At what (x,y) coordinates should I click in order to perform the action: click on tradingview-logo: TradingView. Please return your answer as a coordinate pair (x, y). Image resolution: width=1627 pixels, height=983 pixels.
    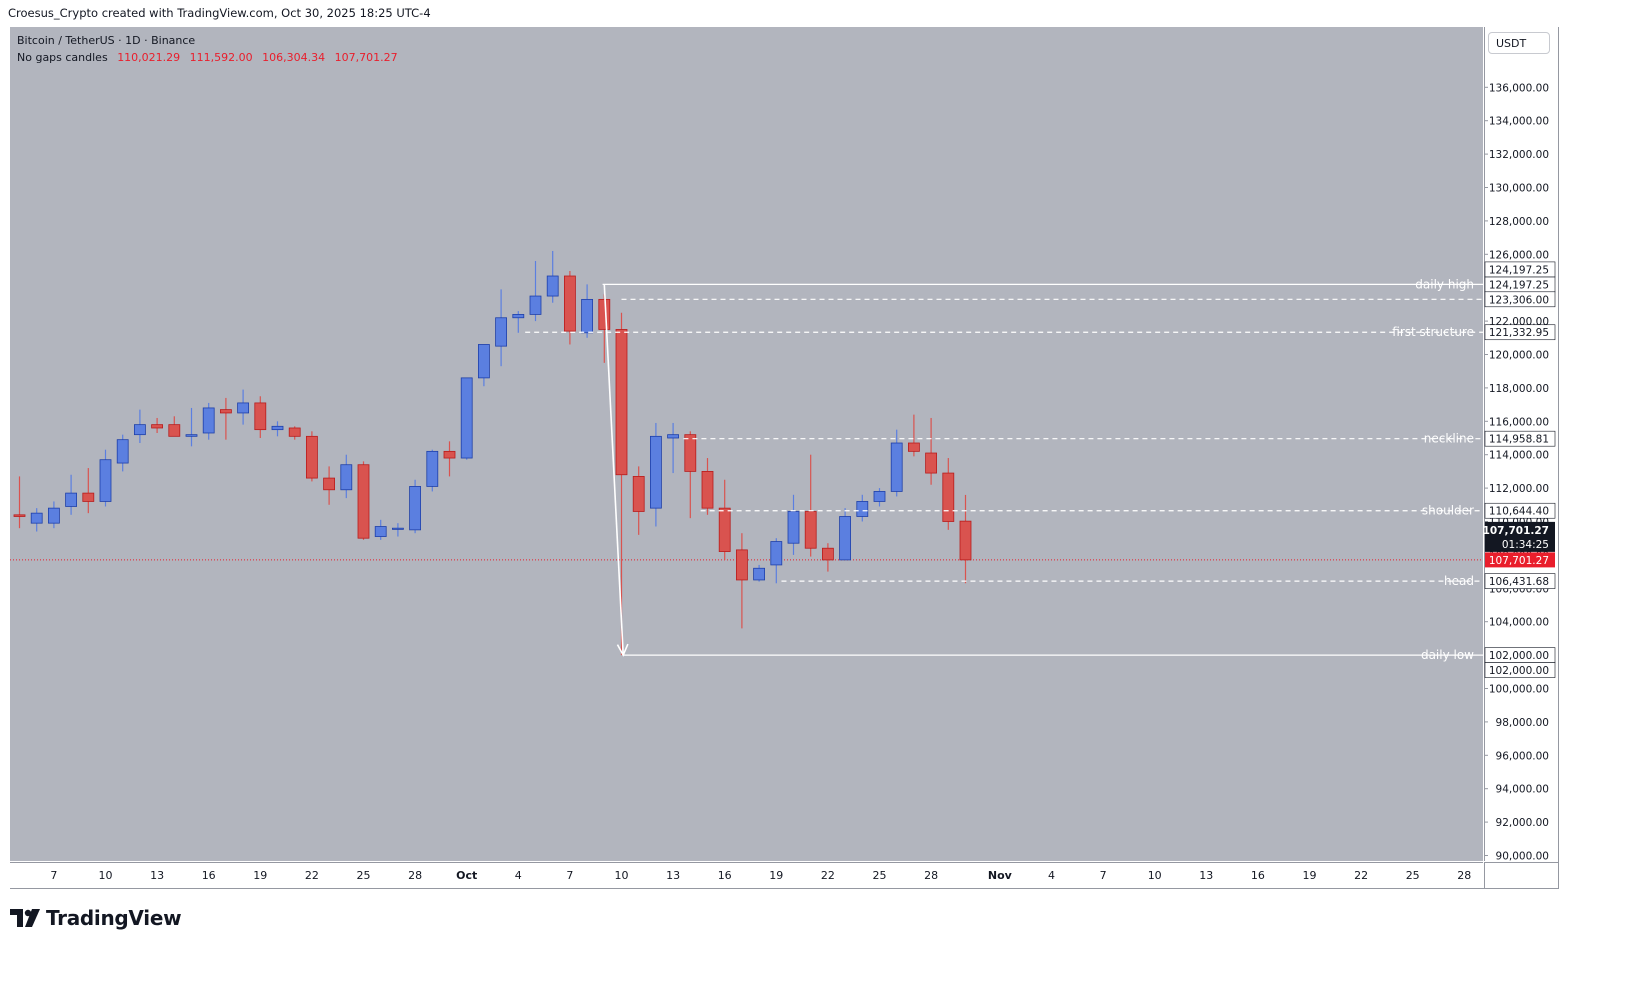
    Looking at the image, I should click on (96, 918).